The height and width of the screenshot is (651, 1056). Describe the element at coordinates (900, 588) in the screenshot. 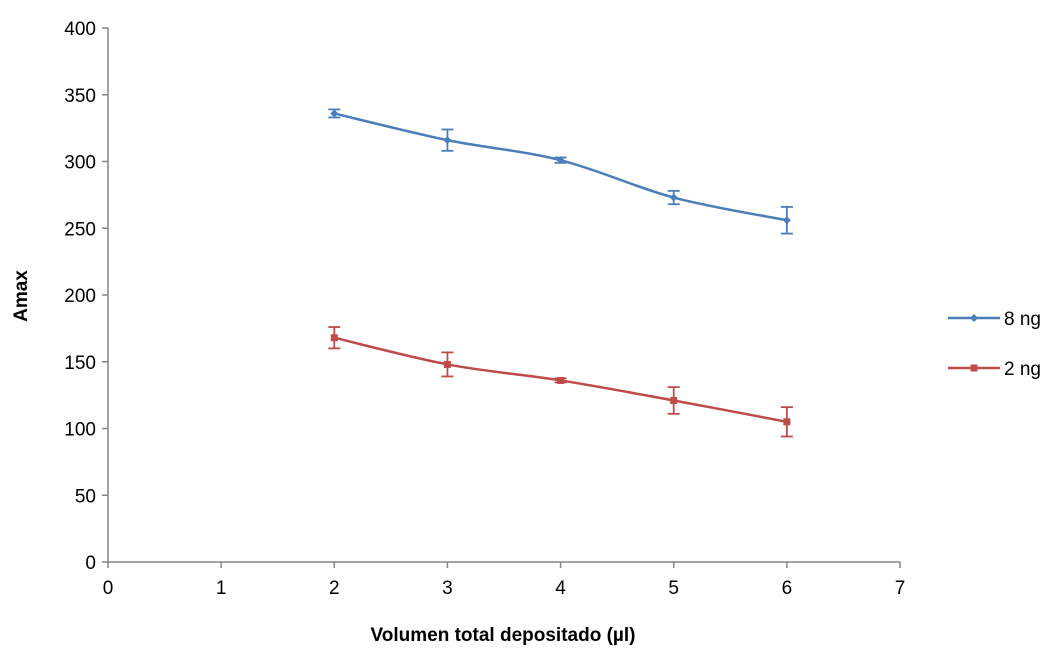

I see `x-tick-label: 7` at that location.